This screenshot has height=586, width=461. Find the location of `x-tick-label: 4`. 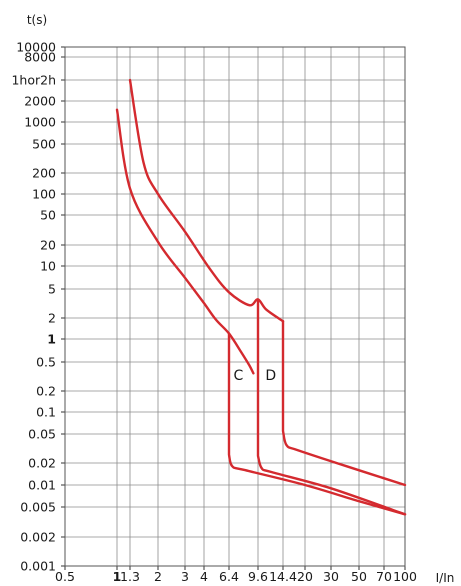

x-tick-label: 4 is located at coordinates (204, 576).